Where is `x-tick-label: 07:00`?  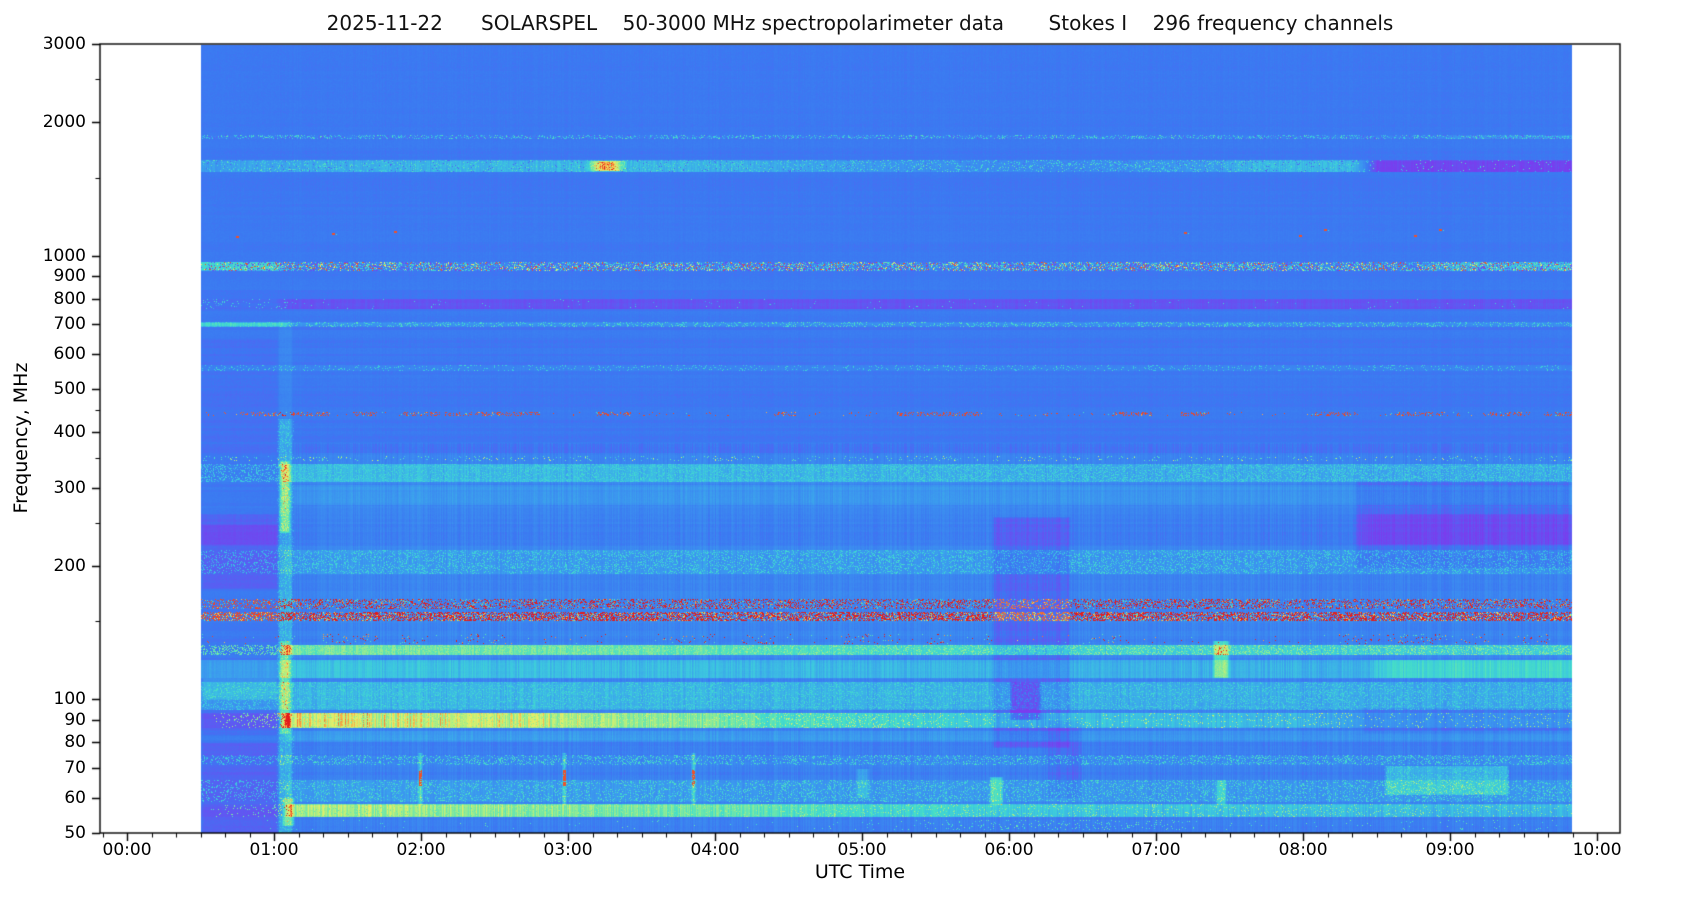
x-tick-label: 07:00 is located at coordinates (1156, 850).